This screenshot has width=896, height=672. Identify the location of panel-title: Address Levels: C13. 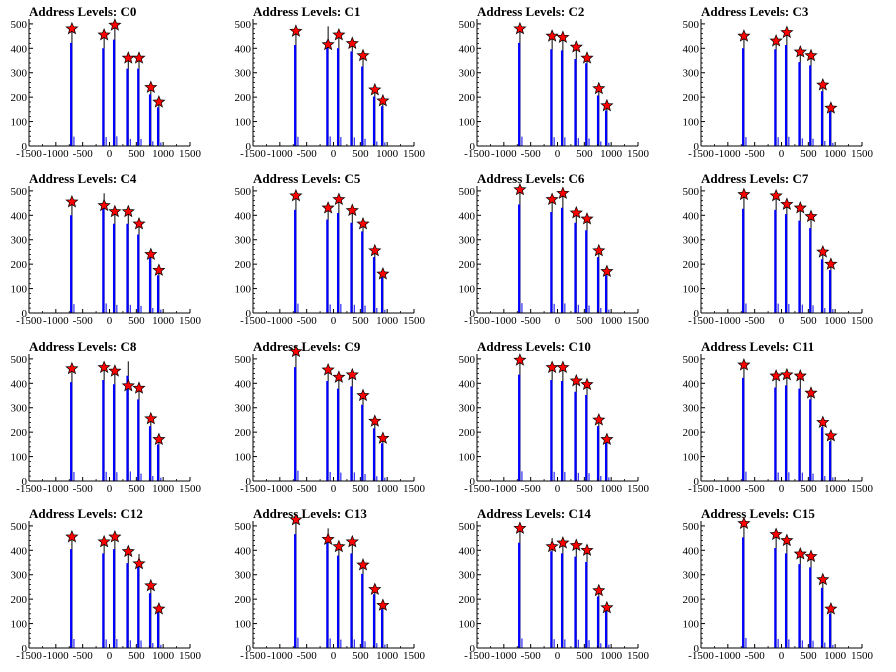
(310, 513).